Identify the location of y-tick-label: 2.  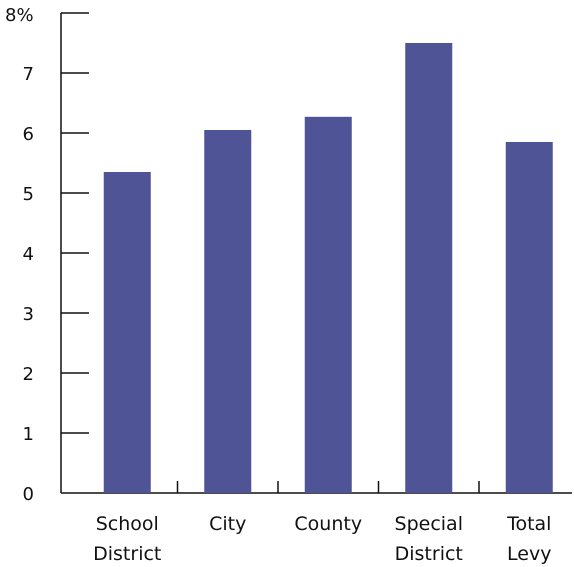
(28, 374).